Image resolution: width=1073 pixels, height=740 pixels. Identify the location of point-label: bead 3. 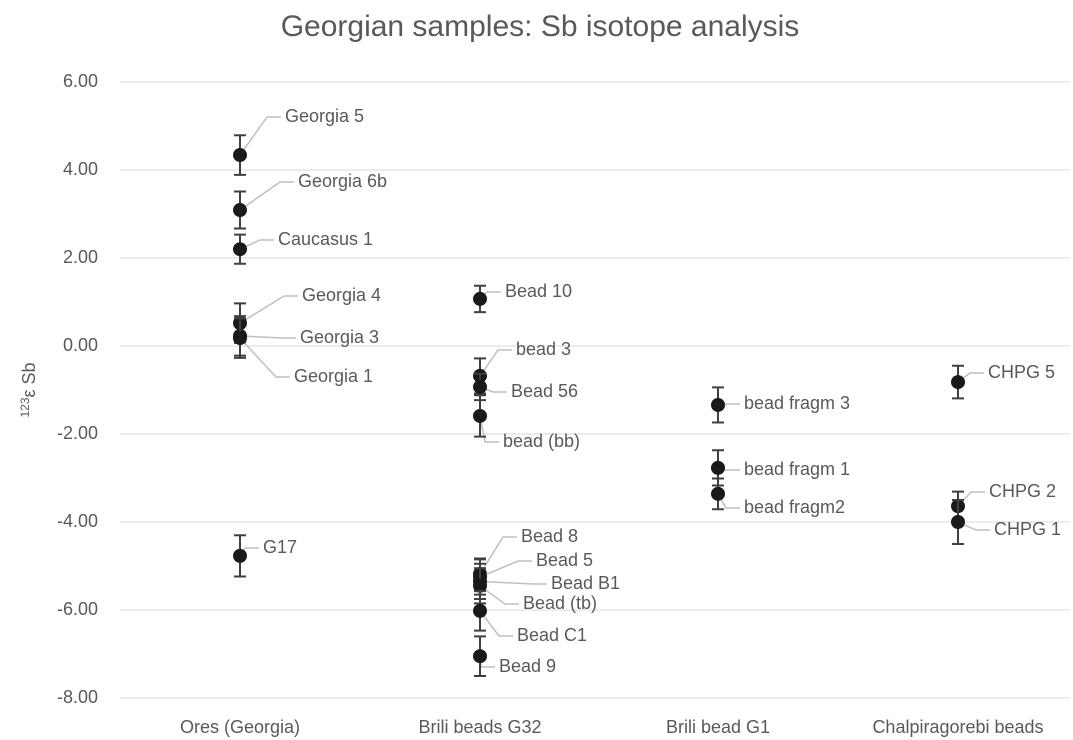
(543, 349).